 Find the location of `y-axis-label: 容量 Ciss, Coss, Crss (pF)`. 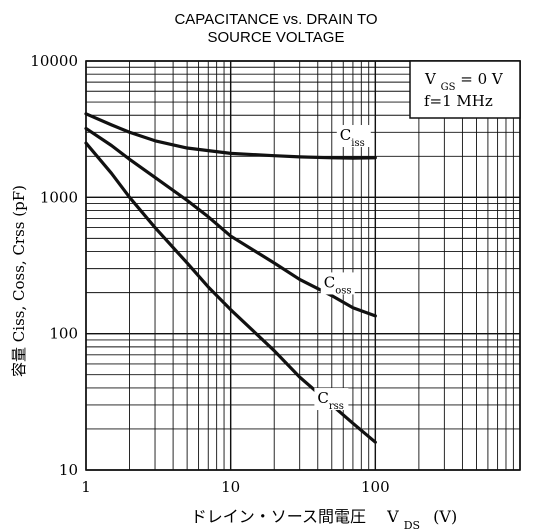

y-axis-label: 容量 Ciss, Coss, Crss (pF) is located at coordinates (19, 281).